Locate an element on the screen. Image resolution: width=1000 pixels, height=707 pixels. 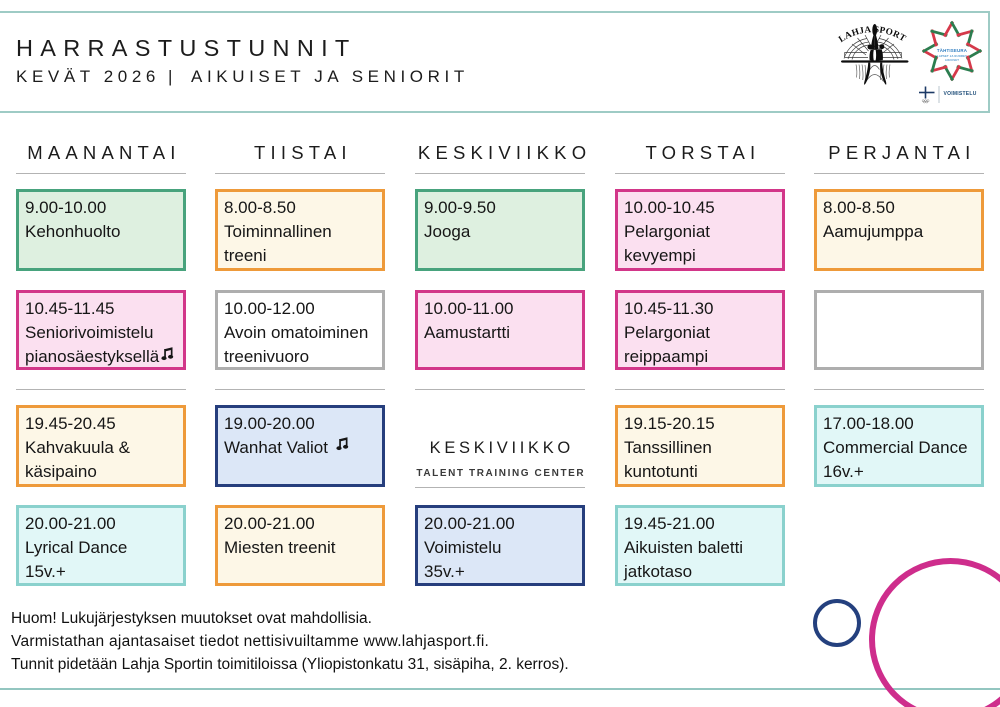
svg-text: LAPSET JA NUORET is located at coordinates (952, 56).